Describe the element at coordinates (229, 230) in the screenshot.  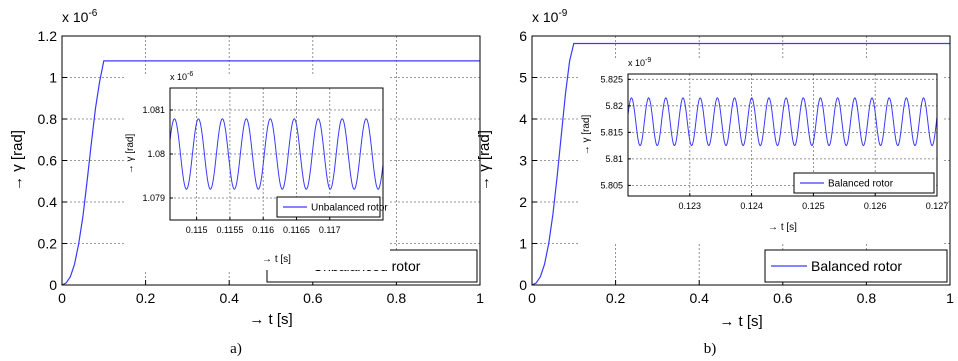
I see `chart-a-inset-xtick-label-1: 0.1155` at that location.